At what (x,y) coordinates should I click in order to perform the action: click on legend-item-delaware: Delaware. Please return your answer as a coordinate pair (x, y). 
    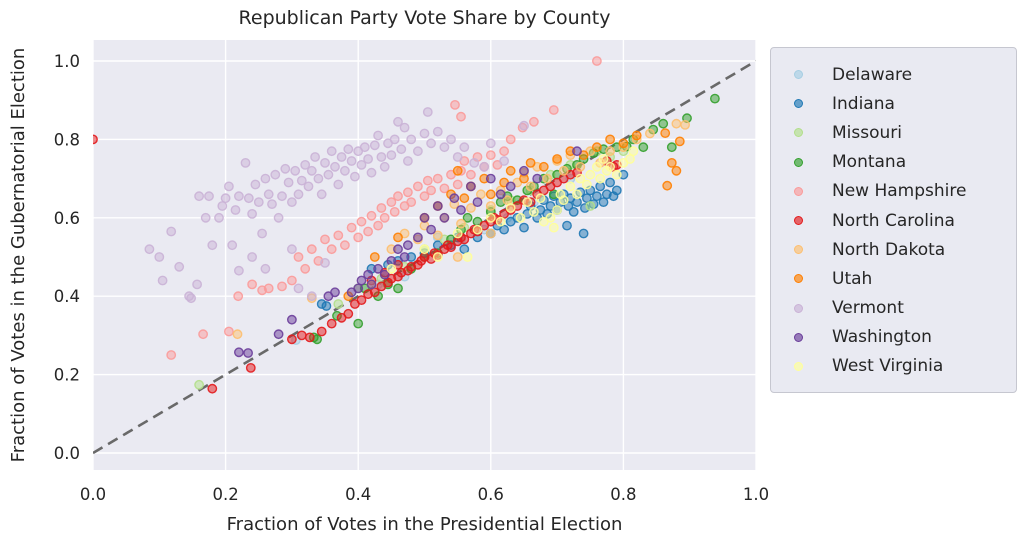
    Looking at the image, I should click on (893, 74).